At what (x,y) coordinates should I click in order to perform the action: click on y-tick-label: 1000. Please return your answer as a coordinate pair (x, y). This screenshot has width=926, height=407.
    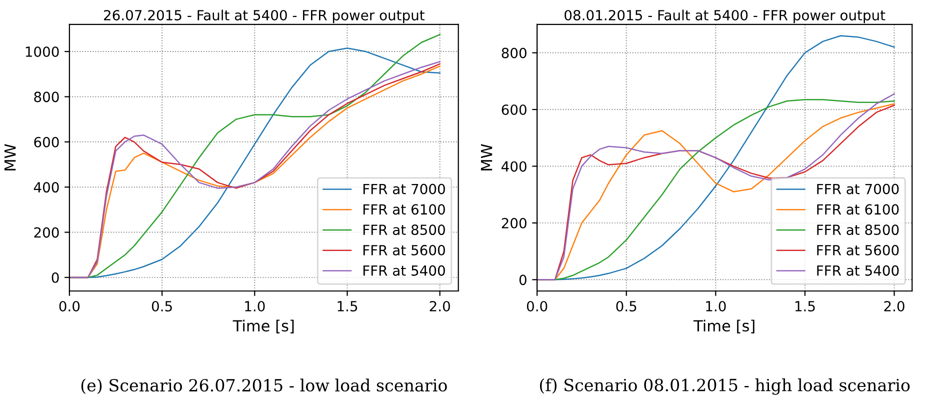
    Looking at the image, I should click on (42, 52).